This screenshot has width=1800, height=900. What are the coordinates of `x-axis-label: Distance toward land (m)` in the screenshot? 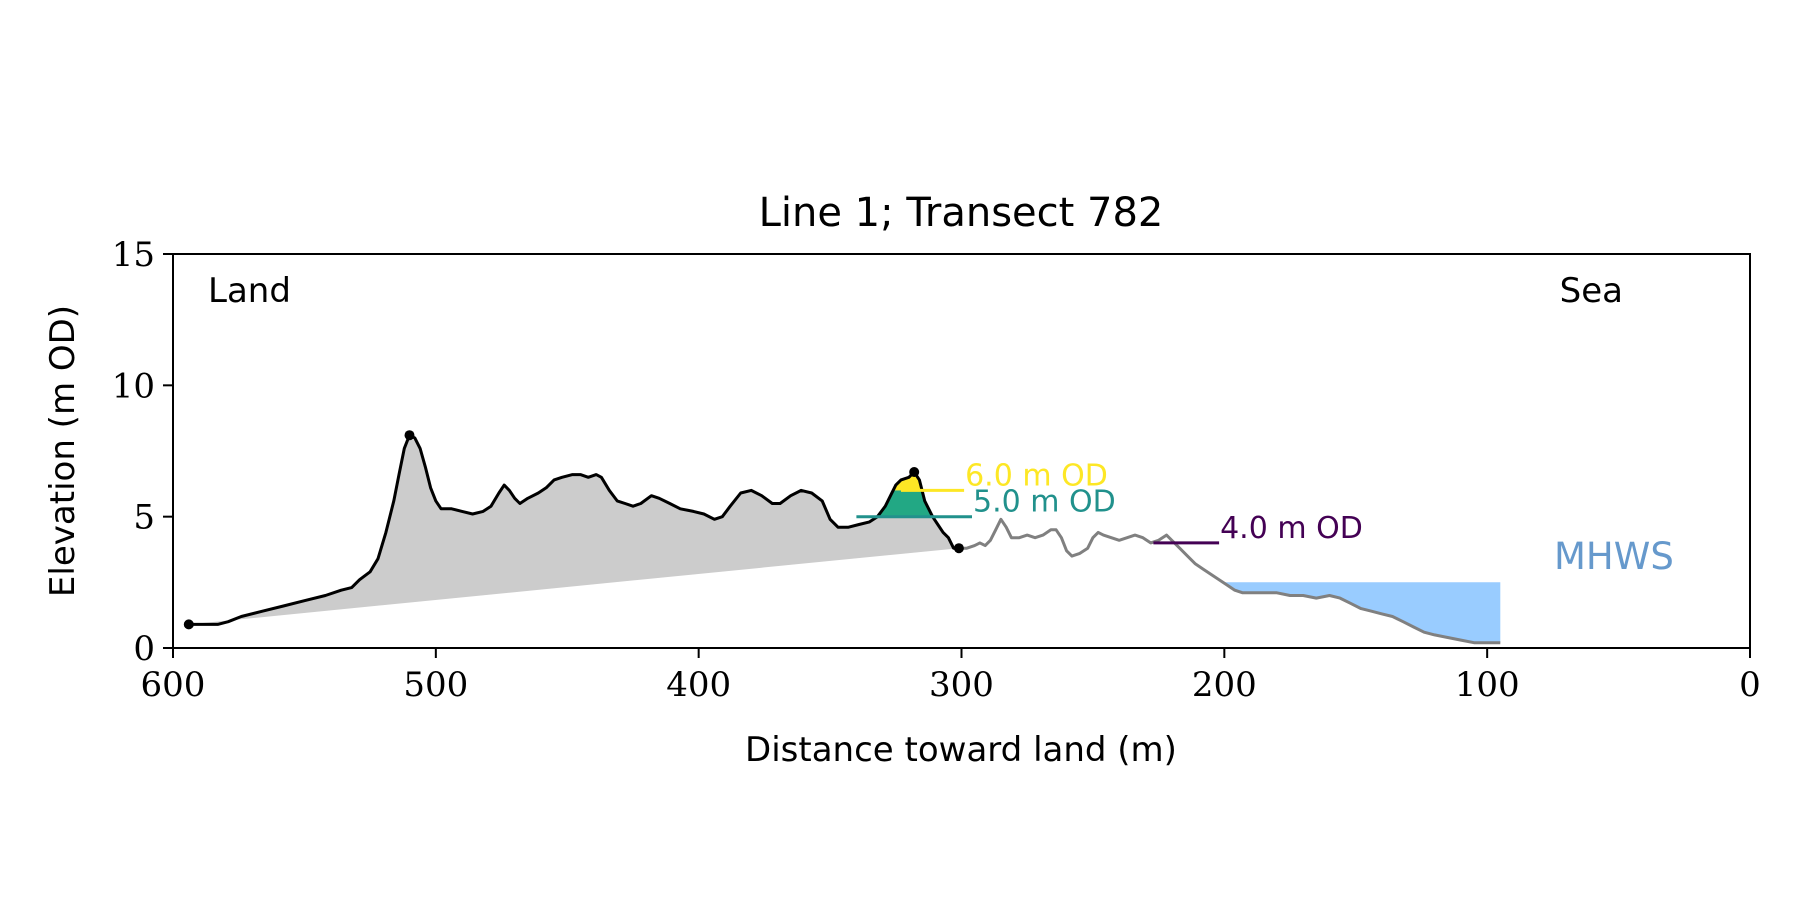 It's located at (961, 750).